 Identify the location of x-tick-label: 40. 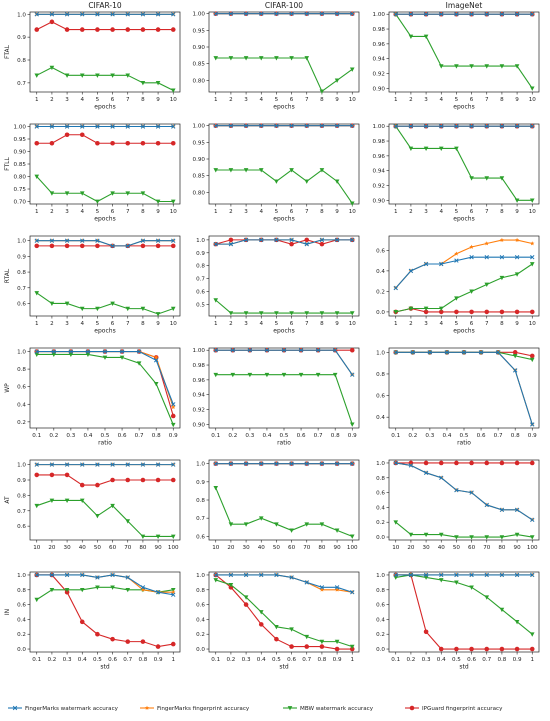
(262, 548).